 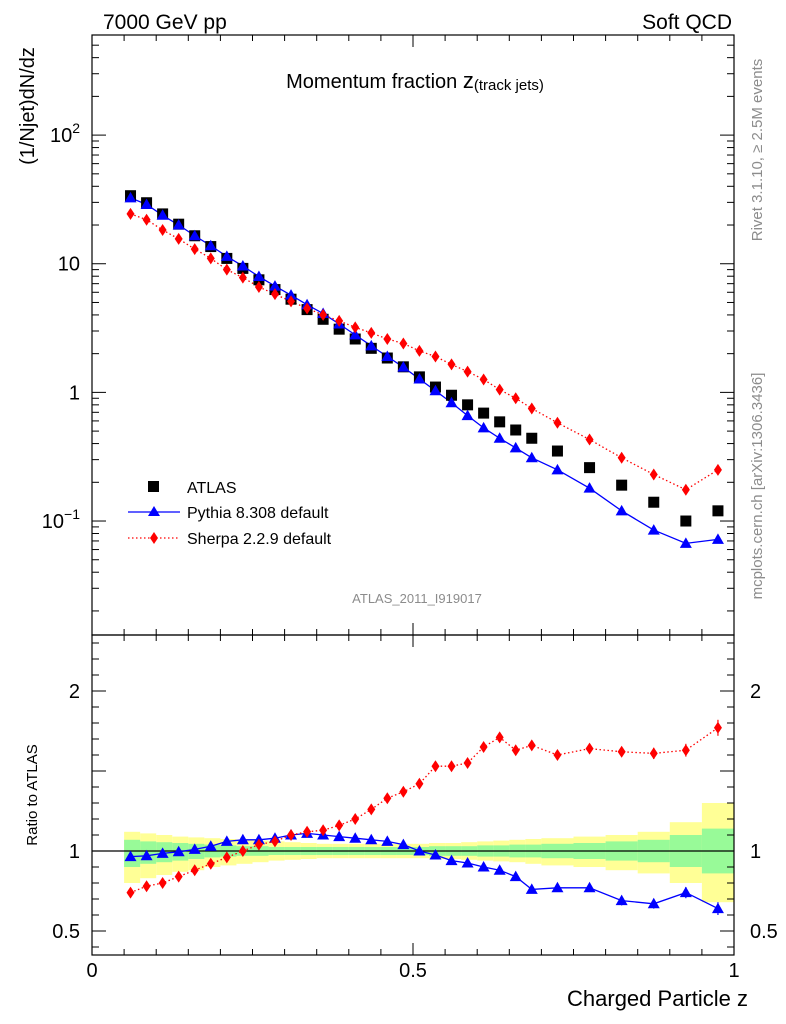 What do you see at coordinates (757, 486) in the screenshot?
I see `mcplots-label: mcplots.cern.ch [arXiv:1306.3436]` at bounding box center [757, 486].